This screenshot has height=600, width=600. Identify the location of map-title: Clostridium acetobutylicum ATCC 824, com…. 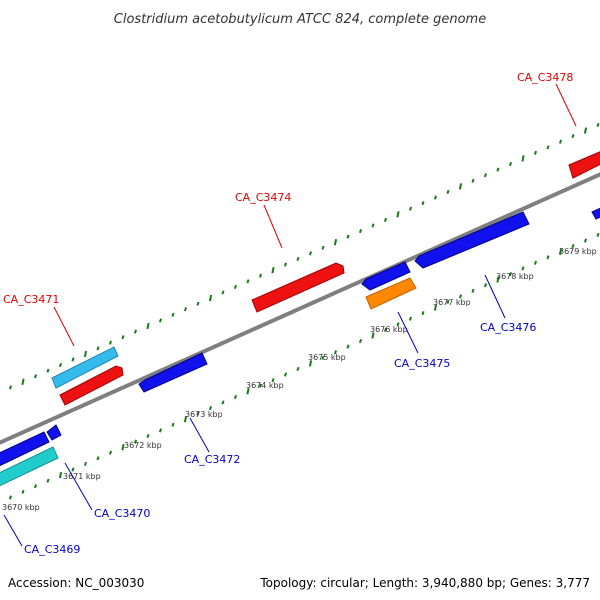
(300, 19).